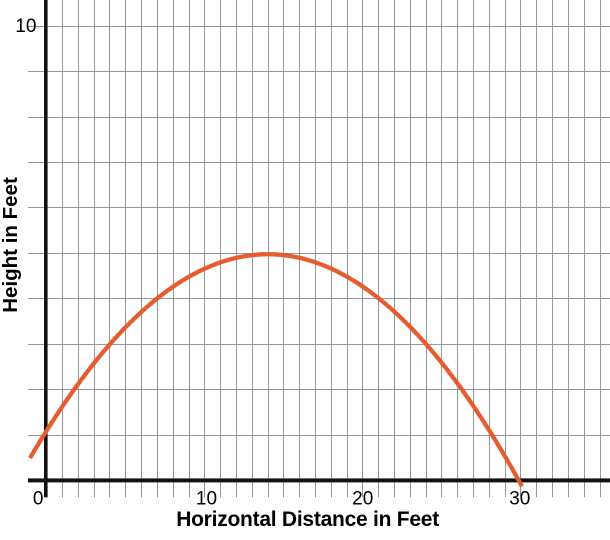 Image resolution: width=610 pixels, height=540 pixels. Describe the element at coordinates (11, 245) in the screenshot. I see `svg-text: Height in Feet` at that location.